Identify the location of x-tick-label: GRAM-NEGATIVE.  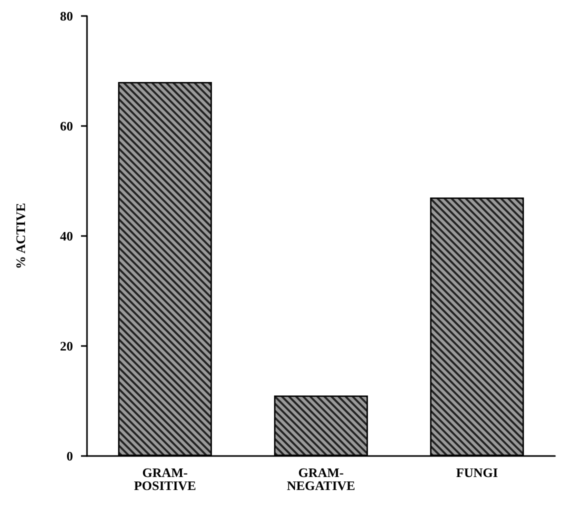
(321, 479).